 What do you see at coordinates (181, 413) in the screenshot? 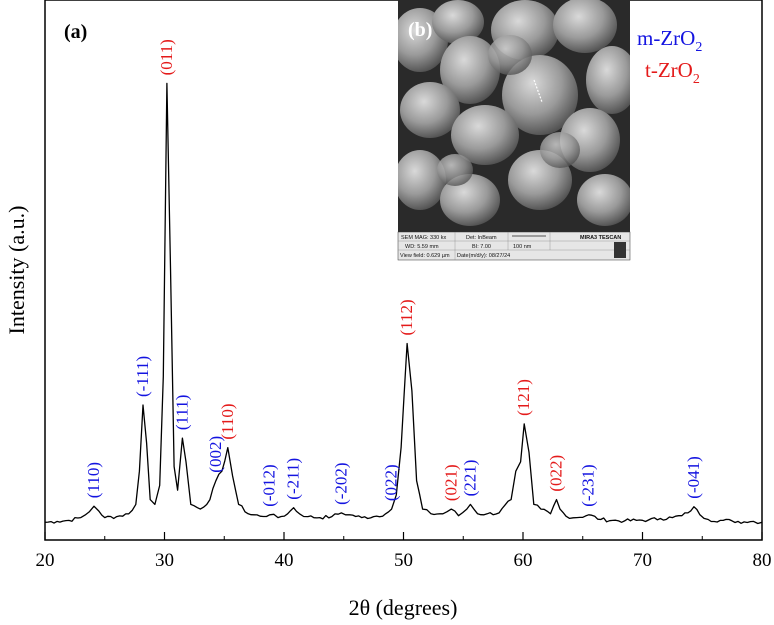
I see `peak-label: (111)` at bounding box center [181, 413].